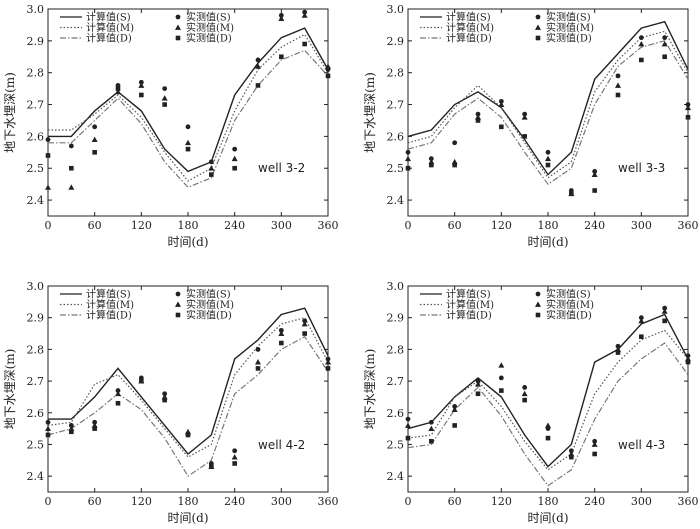  What do you see at coordinates (396, 413) in the screenshot?
I see `y-tick-label: 2.6` at bounding box center [396, 413].